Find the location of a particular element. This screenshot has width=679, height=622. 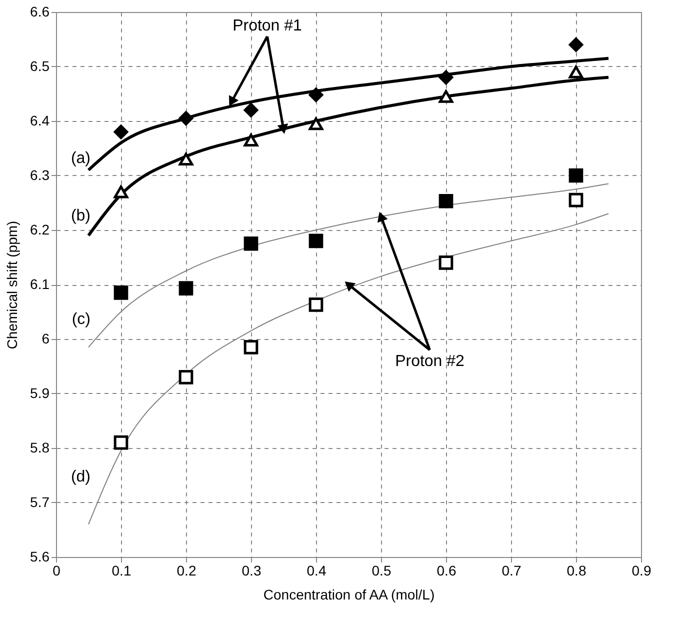

x-tick-label: 0.4 is located at coordinates (316, 570).